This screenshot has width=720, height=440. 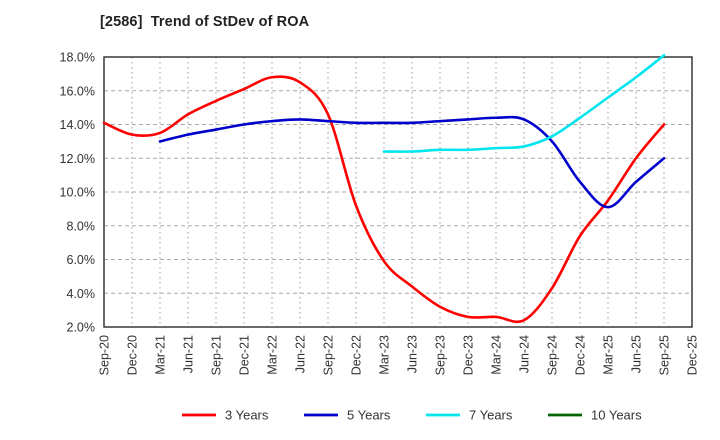 I want to click on x-tick-label: Jun-25, so click(x=637, y=354).